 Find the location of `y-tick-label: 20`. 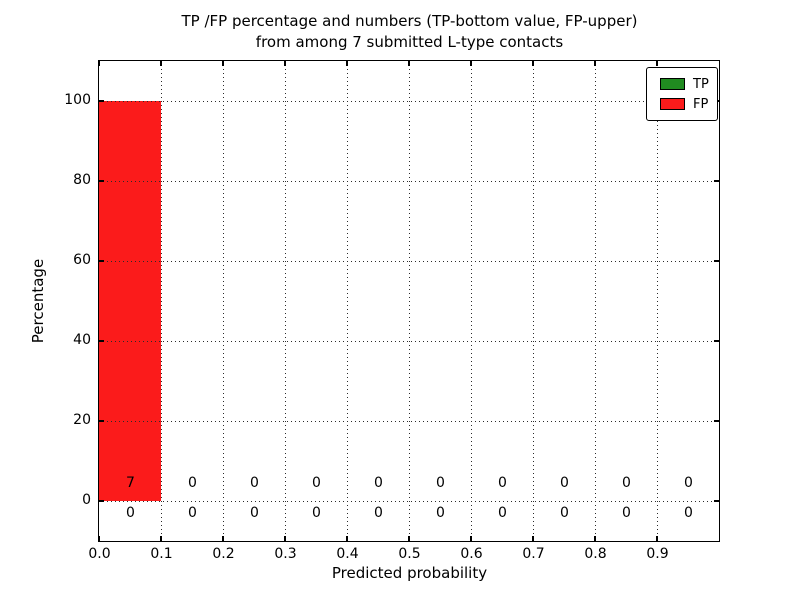

y-tick-label: 20 is located at coordinates (82, 420).